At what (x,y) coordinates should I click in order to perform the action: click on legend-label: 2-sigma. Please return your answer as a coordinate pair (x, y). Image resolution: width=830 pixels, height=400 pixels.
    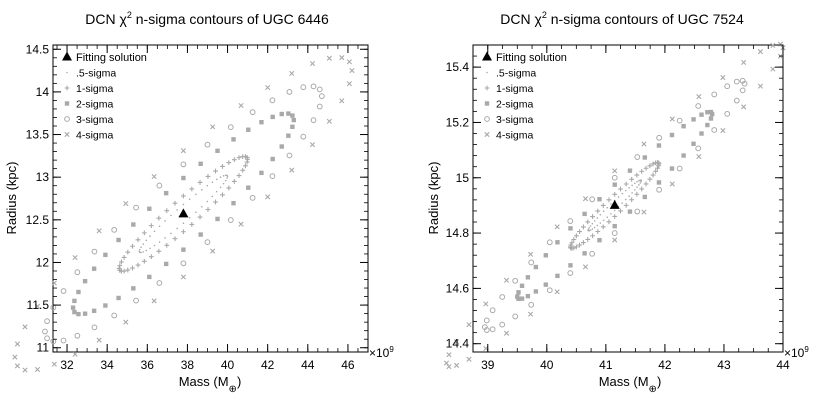
    Looking at the image, I should click on (515, 105).